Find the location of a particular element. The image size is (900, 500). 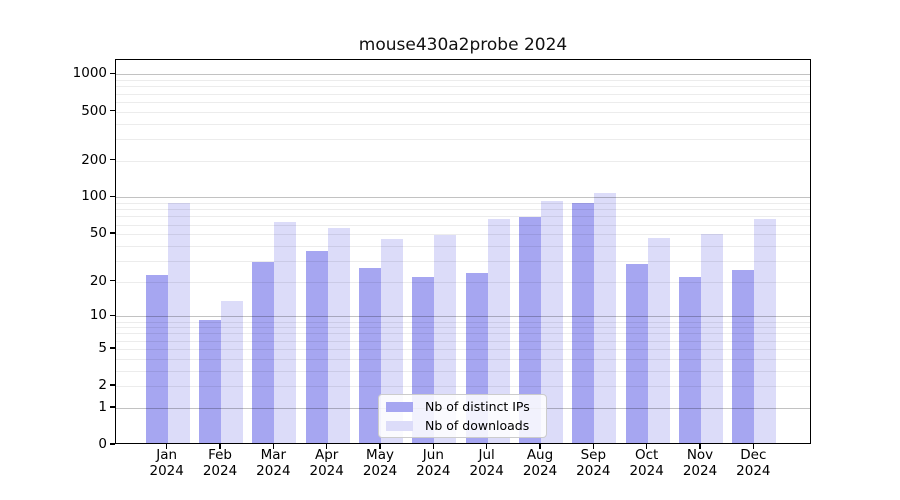

legend: Nb of distinct IPs Nb of downloads is located at coordinates (462, 416).